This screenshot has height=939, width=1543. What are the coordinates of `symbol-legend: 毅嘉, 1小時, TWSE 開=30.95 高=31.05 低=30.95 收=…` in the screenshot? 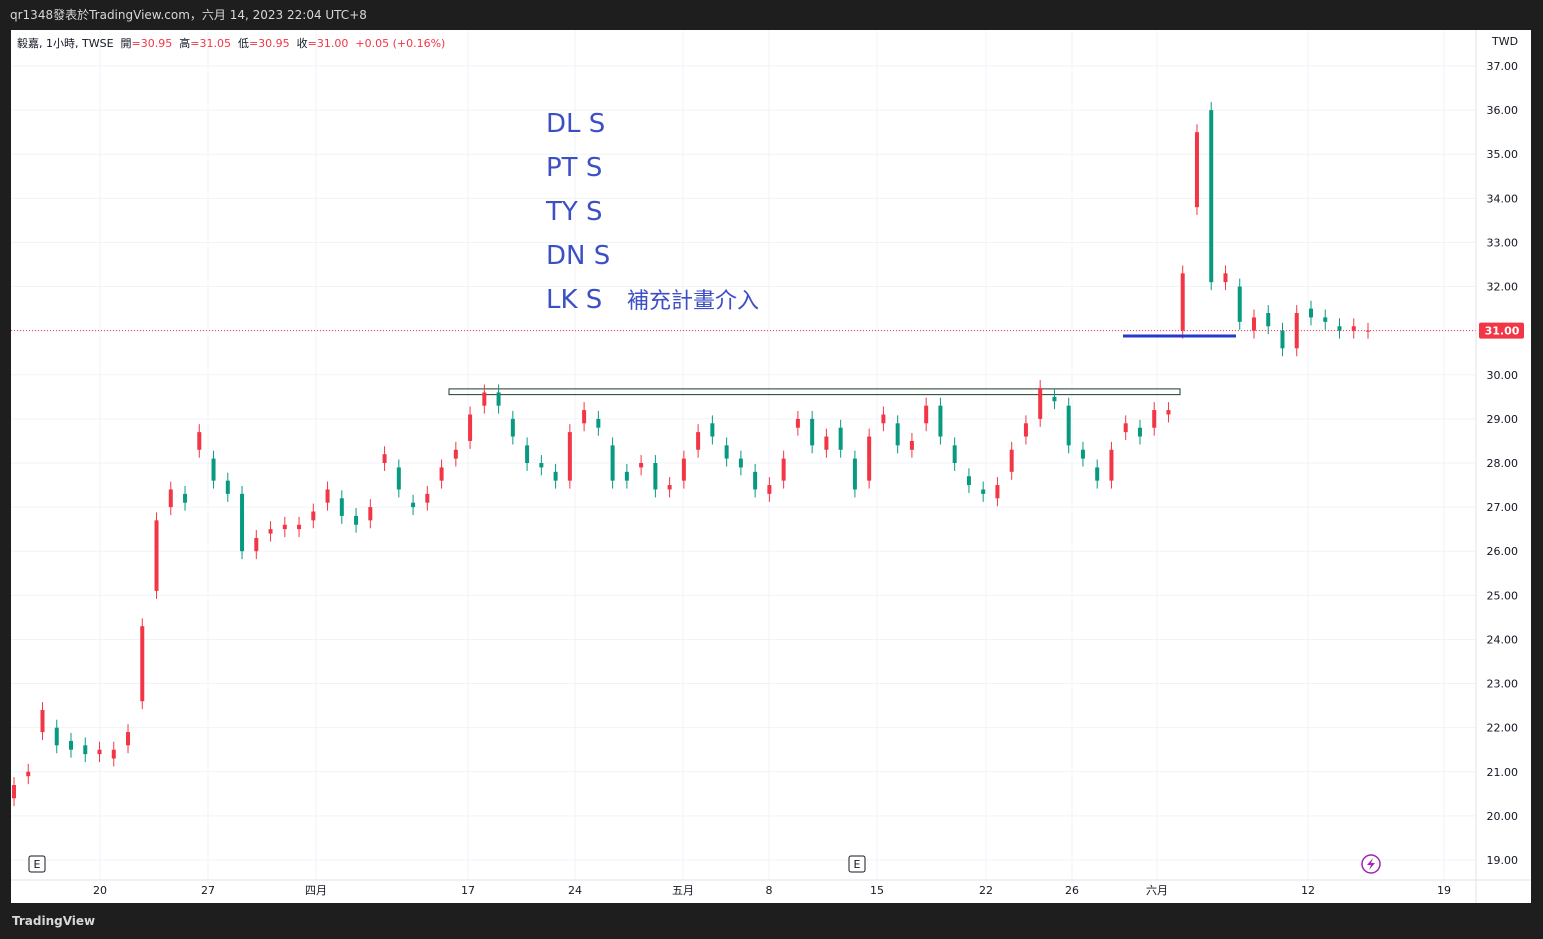 It's located at (231, 43).